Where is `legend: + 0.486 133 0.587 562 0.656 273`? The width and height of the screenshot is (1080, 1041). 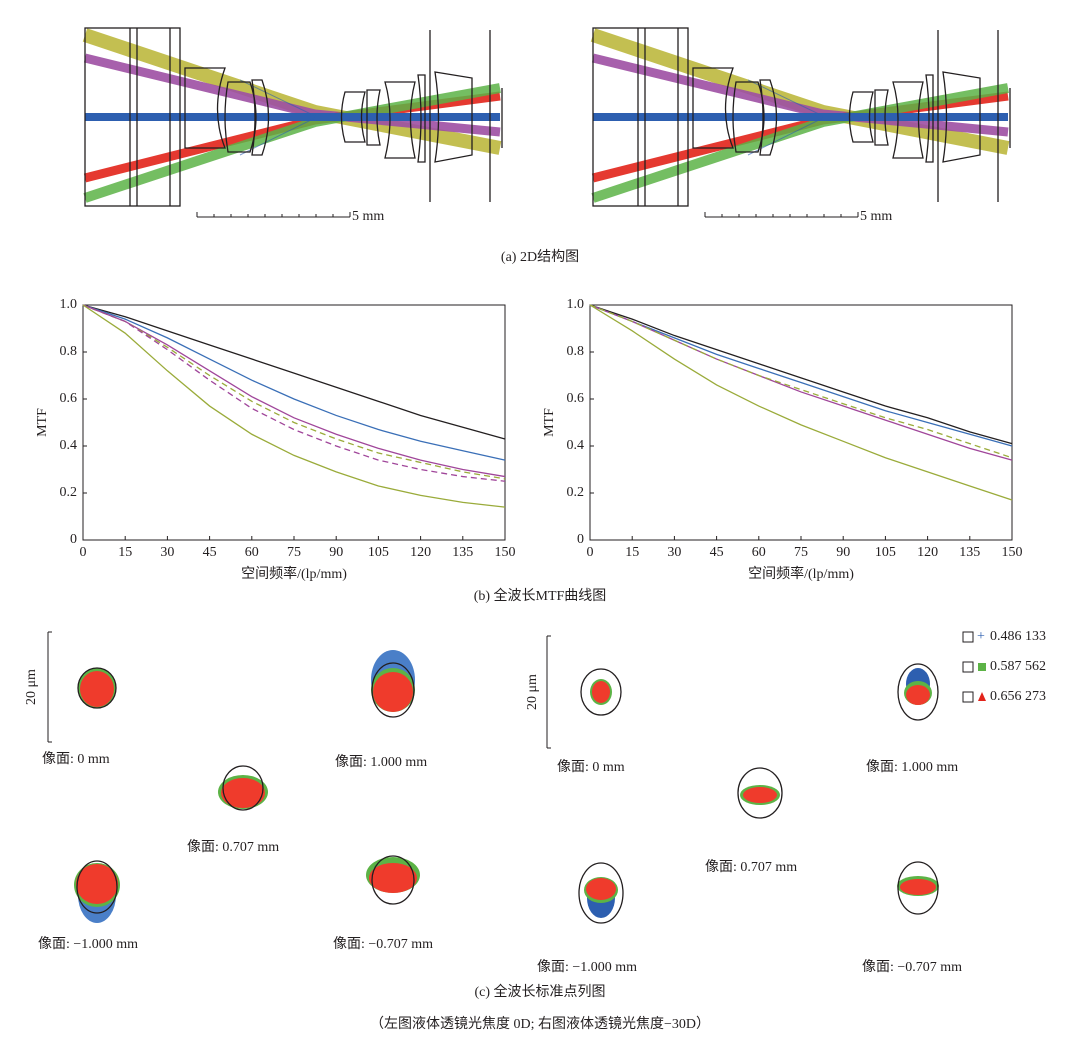
legend: + 0.486 133 0.587 562 0.656 273 is located at coordinates (1004, 666).